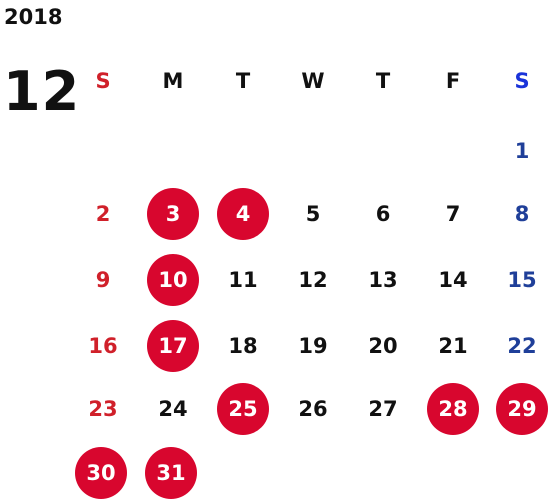 The image size is (548, 503). What do you see at coordinates (313, 345) in the screenshot?
I see `calendar-day: 19` at bounding box center [313, 345].